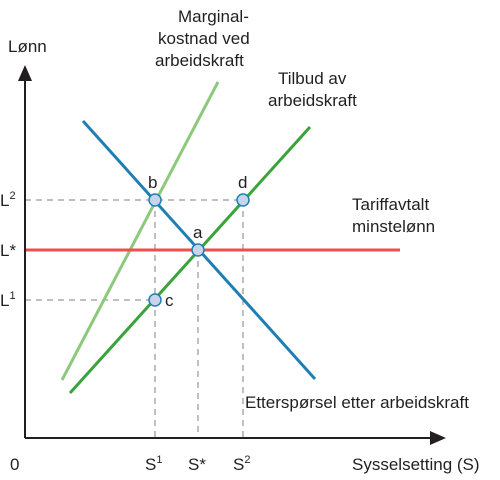  What do you see at coordinates (438, 438) in the screenshot?
I see `x-axis-arrow-icon` at bounding box center [438, 438].